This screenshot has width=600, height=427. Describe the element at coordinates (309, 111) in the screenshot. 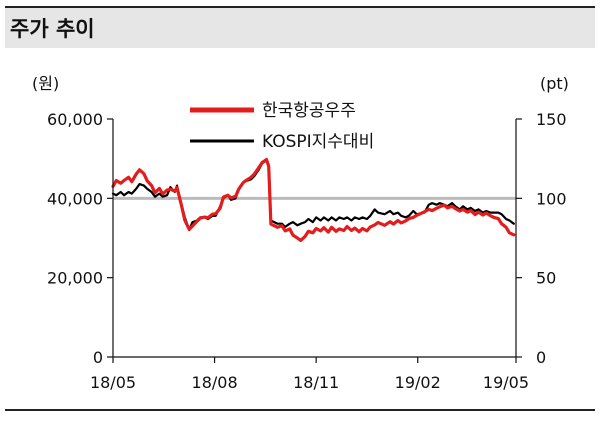

I see `legend-label-kai: 한국항공우주` at that location.